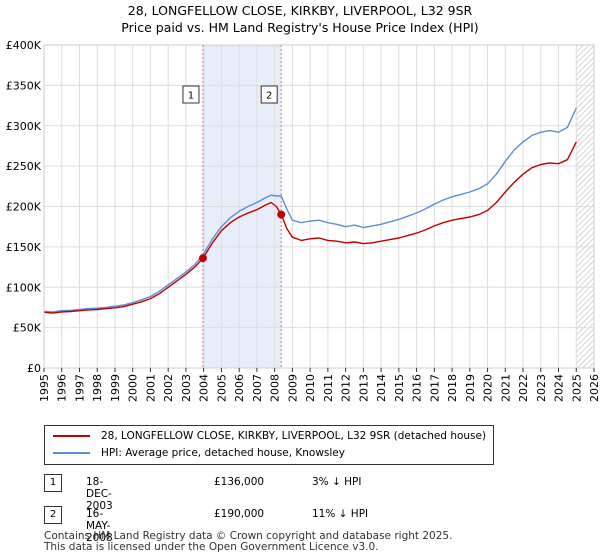  Describe the element at coordinates (559, 388) in the screenshot. I see `x-tick-label: 2024` at that location.